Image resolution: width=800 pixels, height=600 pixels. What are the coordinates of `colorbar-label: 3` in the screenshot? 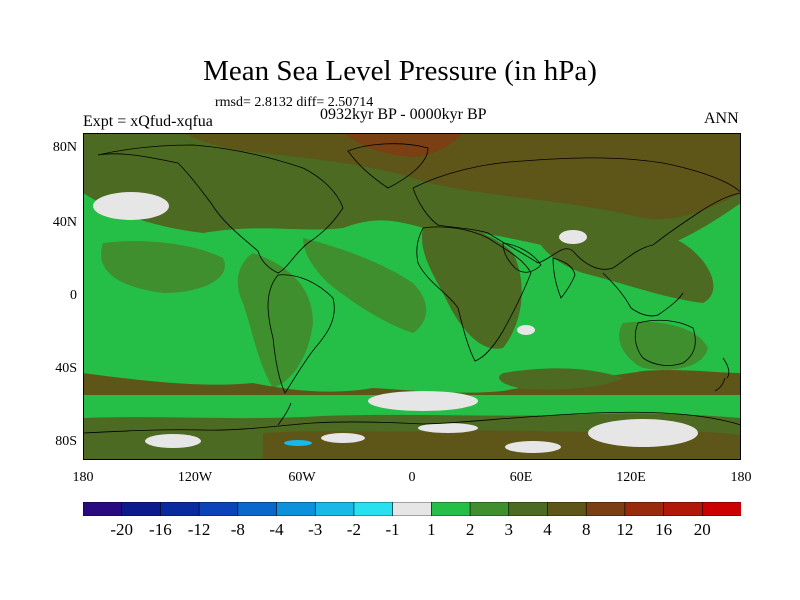 It's located at (509, 529).